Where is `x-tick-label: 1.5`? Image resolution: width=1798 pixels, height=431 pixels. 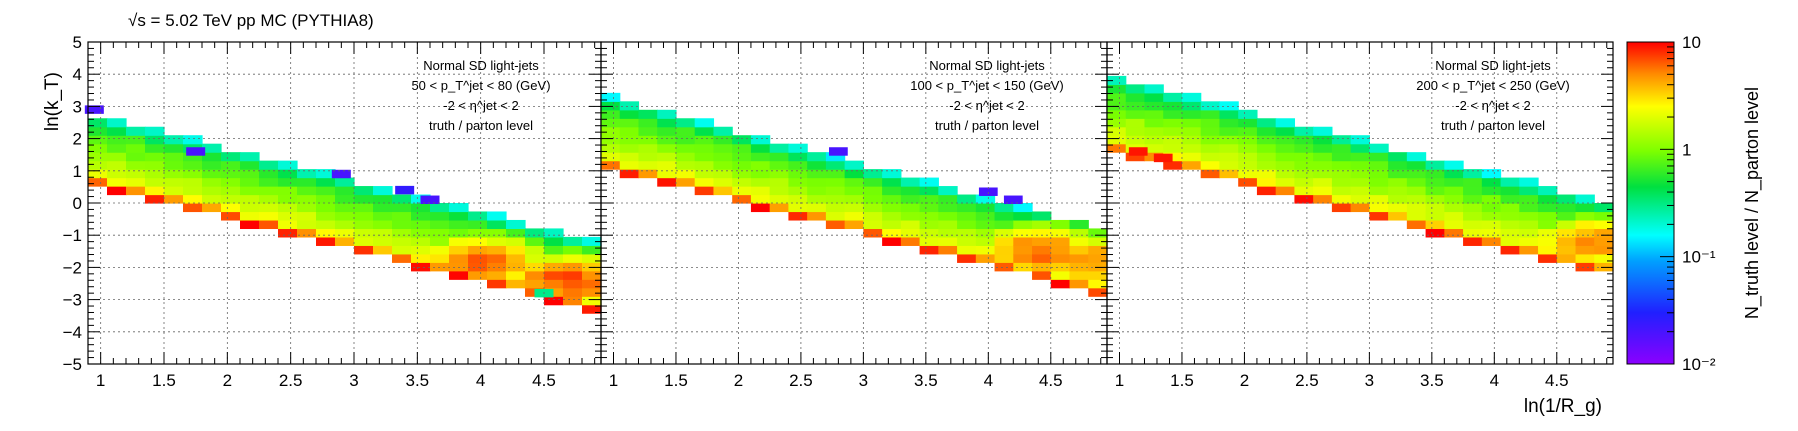
x-tick-label: 1.5 is located at coordinates (676, 380).